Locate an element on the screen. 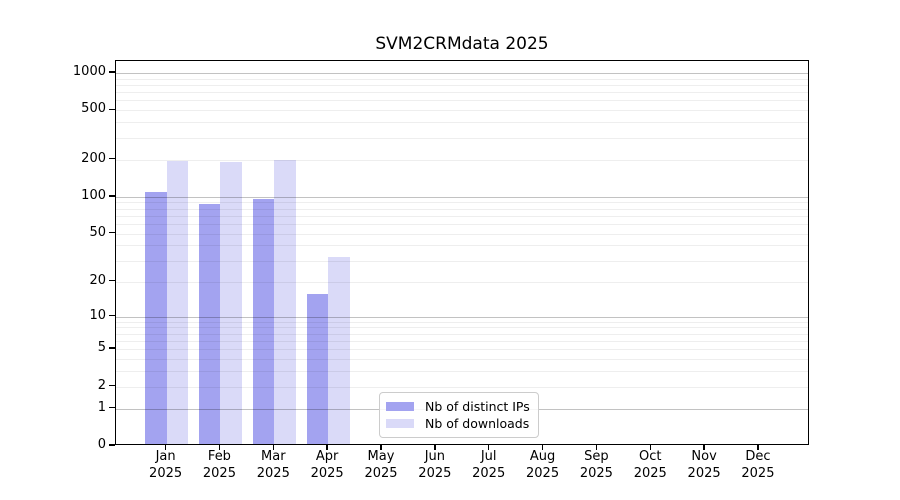 This screenshot has width=900, height=500. y-axis-tick-label: 5 is located at coordinates (101, 348).